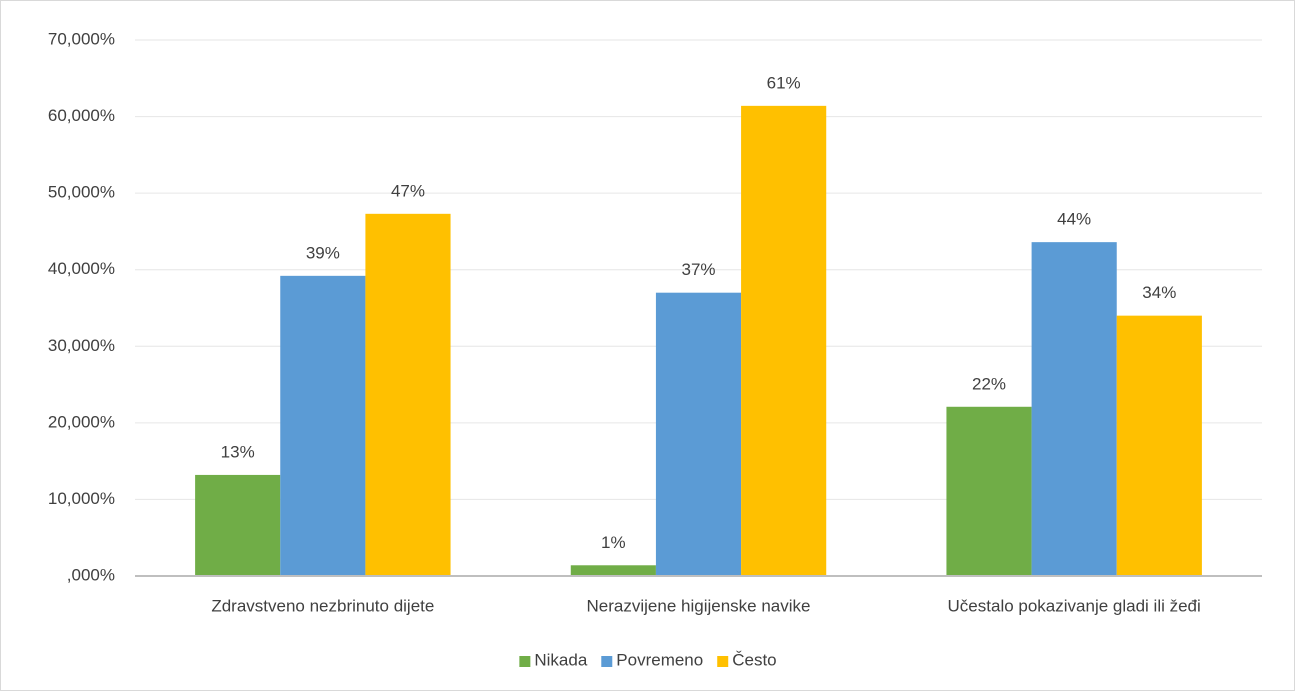  I want to click on data-label: 13%, so click(238, 451).